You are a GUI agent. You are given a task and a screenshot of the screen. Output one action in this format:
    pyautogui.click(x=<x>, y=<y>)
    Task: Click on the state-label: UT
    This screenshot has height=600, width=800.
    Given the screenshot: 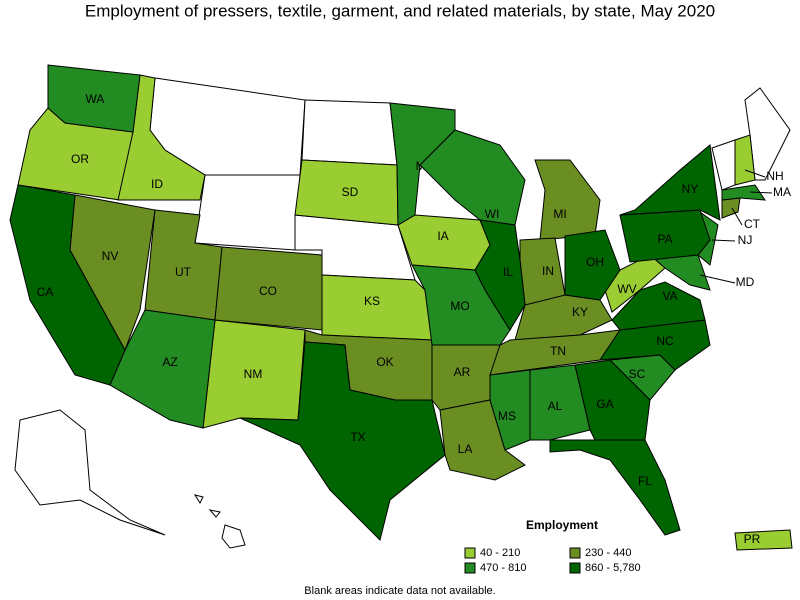 What is the action you would take?
    pyautogui.click(x=183, y=272)
    